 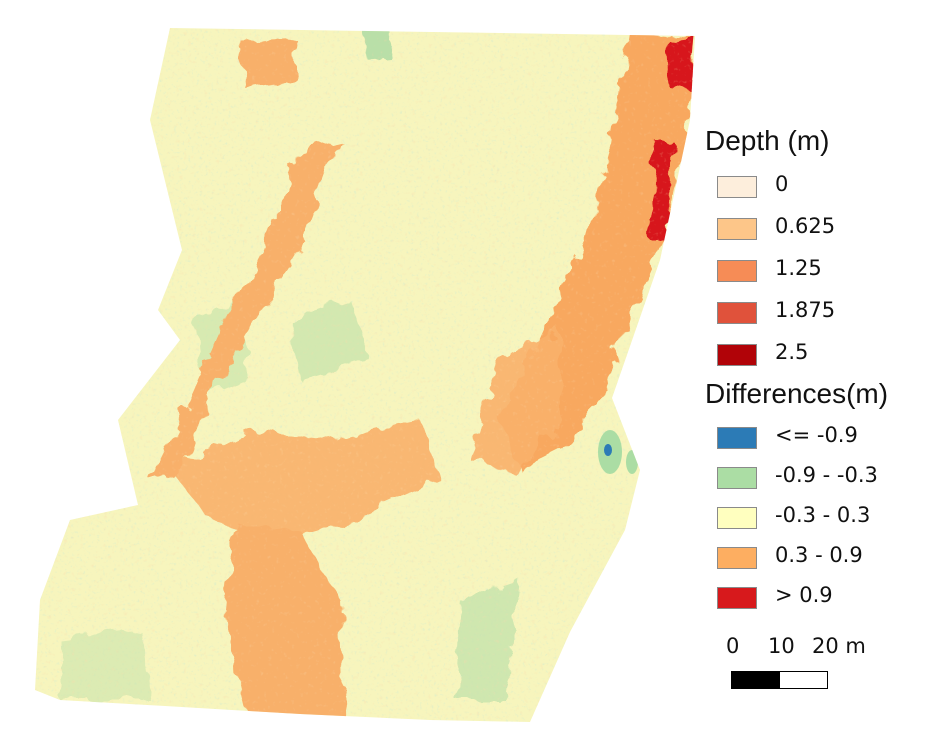 I want to click on depth-legend-label: 1.875, so click(x=805, y=310).